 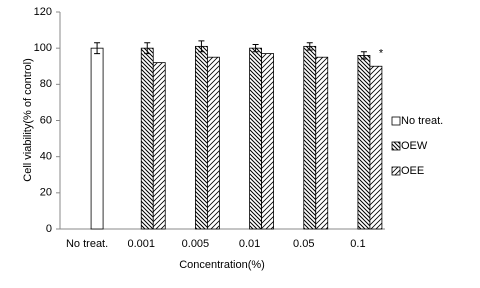 What do you see at coordinates (196, 244) in the screenshot?
I see `x-tick-label: 0.005` at bounding box center [196, 244].